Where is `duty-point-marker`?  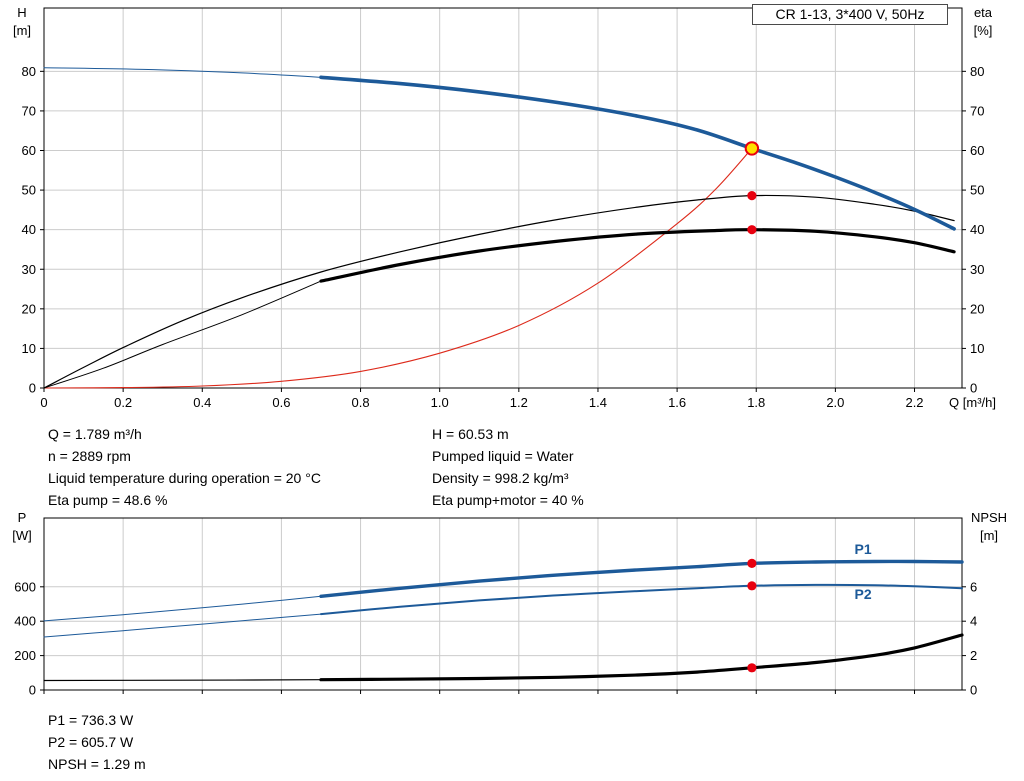 duty-point-marker is located at coordinates (752, 148).